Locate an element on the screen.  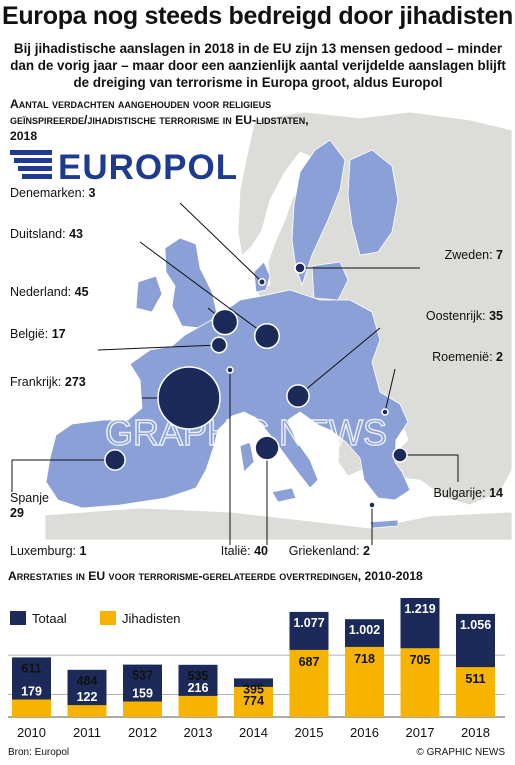
bubble-label-bulgarije: Bulgarije: 14 is located at coordinates (469, 493).